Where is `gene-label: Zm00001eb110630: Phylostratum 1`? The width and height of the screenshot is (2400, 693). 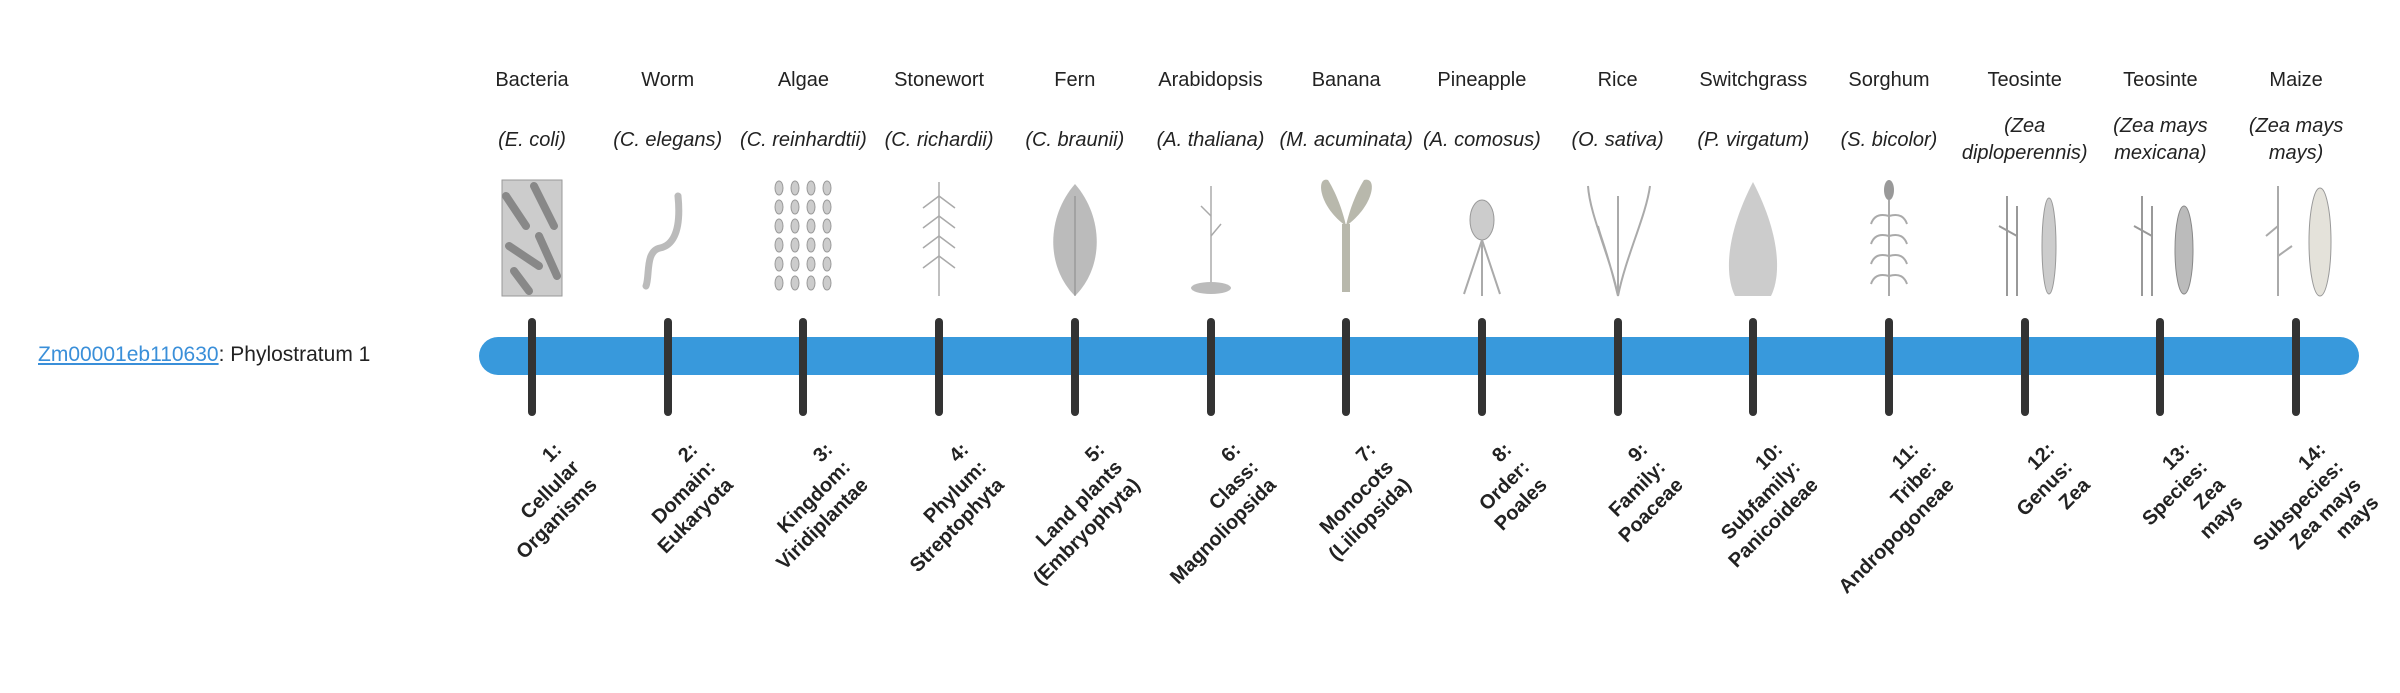 gene-label: Zm00001eb110630: Phylostratum 1 is located at coordinates (204, 355).